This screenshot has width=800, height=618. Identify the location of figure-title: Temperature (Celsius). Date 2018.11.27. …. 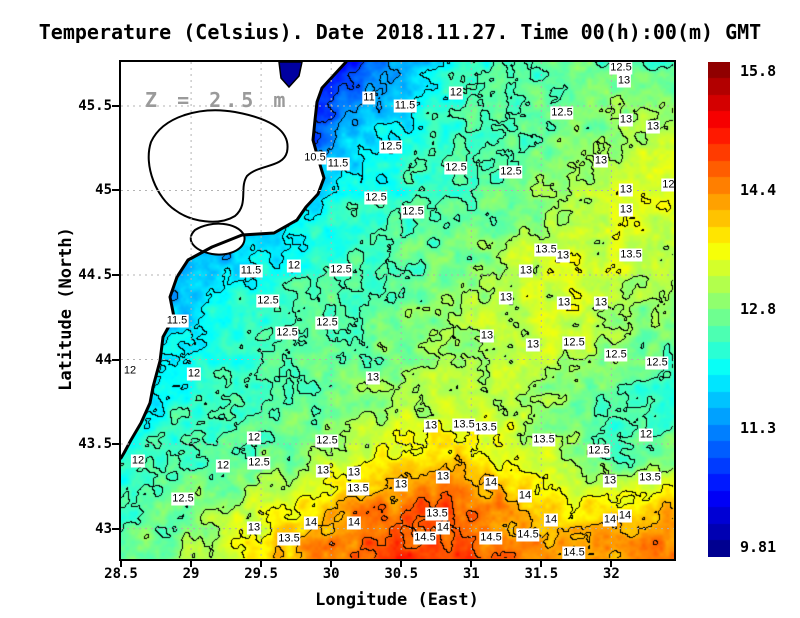
(400, 32).